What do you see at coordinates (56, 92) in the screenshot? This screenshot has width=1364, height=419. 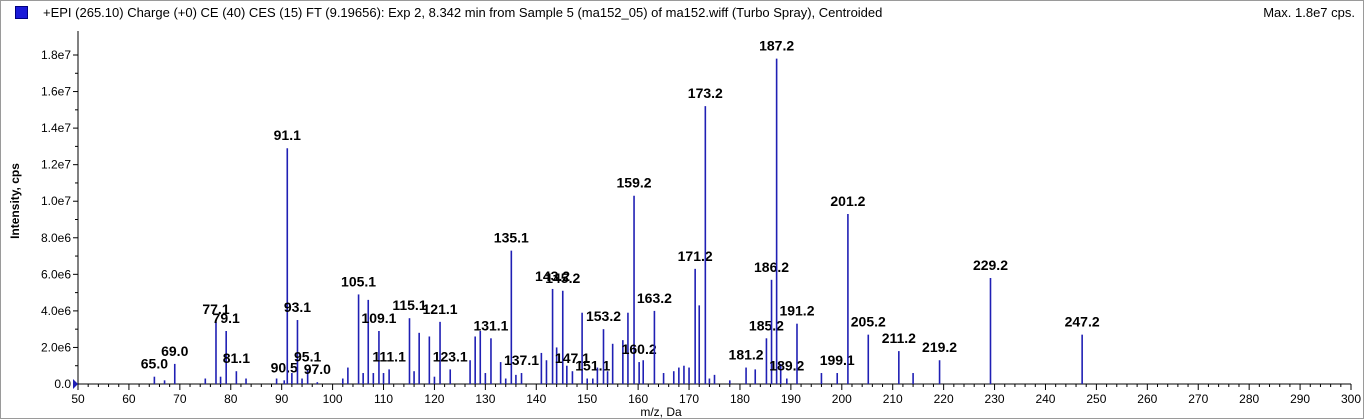 I see `y-tick-label: 1.6e7` at bounding box center [56, 92].